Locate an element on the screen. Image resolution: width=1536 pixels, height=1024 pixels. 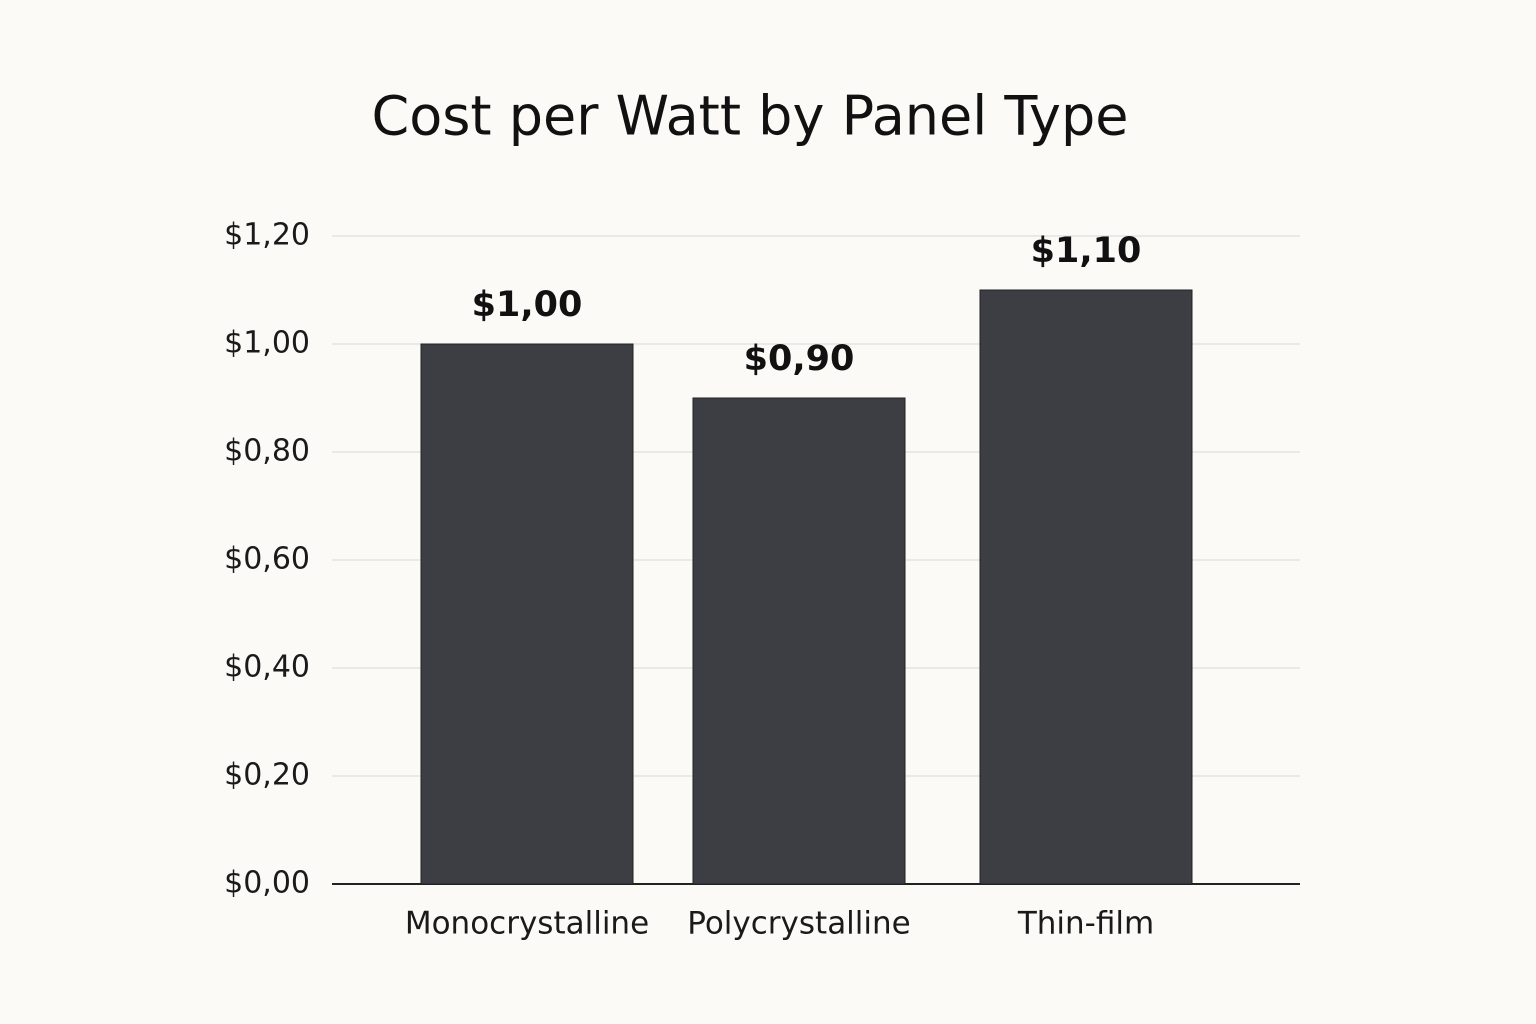
x-tick-label: Polycrystalline is located at coordinates (799, 924).